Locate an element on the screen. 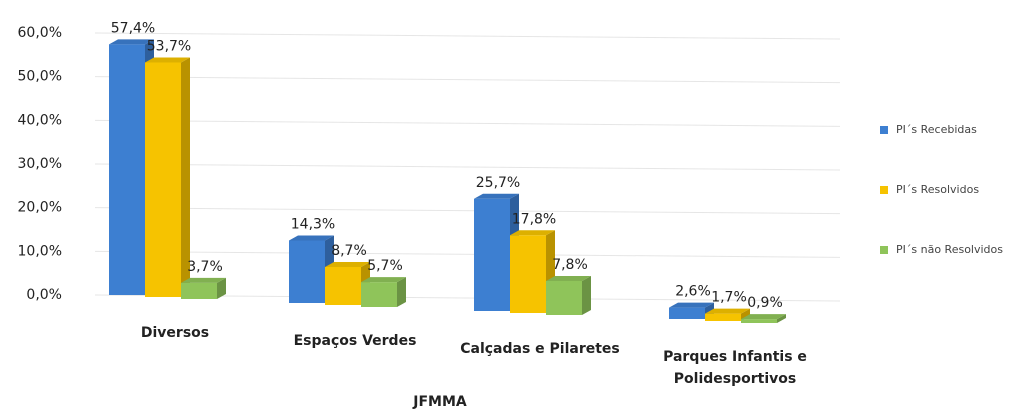 This screenshot has width=1024, height=414. value-label: 17,8% is located at coordinates (534, 219).